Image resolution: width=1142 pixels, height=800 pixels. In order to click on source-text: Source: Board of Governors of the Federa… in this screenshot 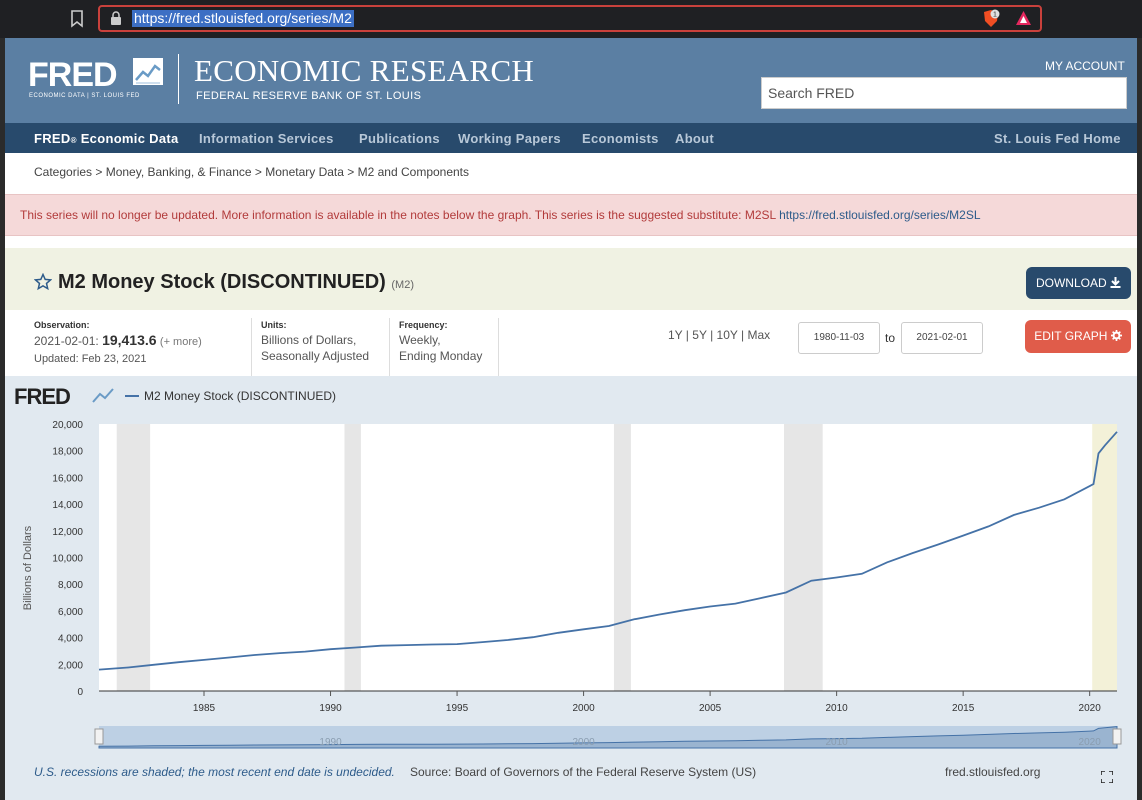, I will do `click(583, 772)`.